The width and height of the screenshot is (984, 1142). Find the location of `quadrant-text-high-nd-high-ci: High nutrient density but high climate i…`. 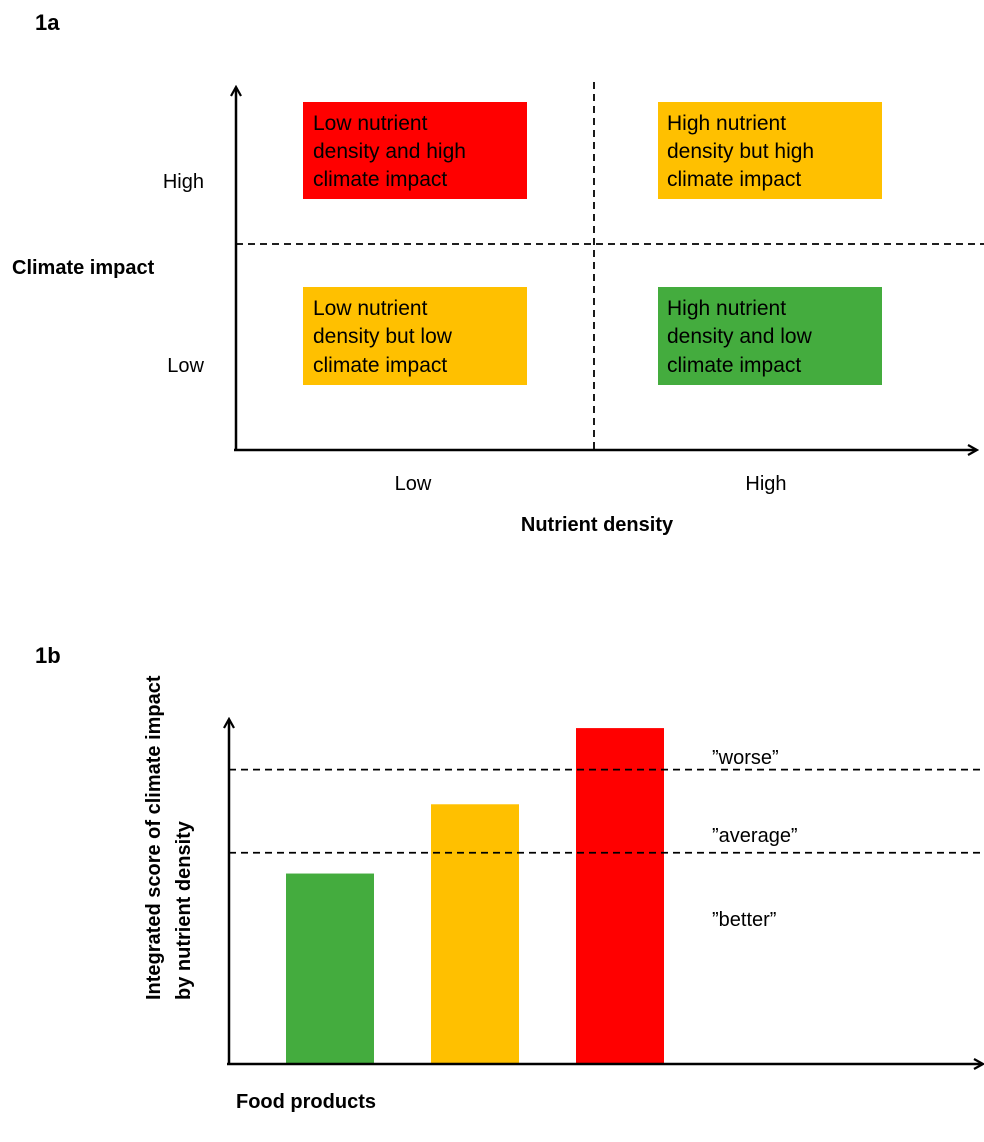

quadrant-text-high-nd-high-ci: High nutrient density but high climate i… is located at coordinates (743, 151).